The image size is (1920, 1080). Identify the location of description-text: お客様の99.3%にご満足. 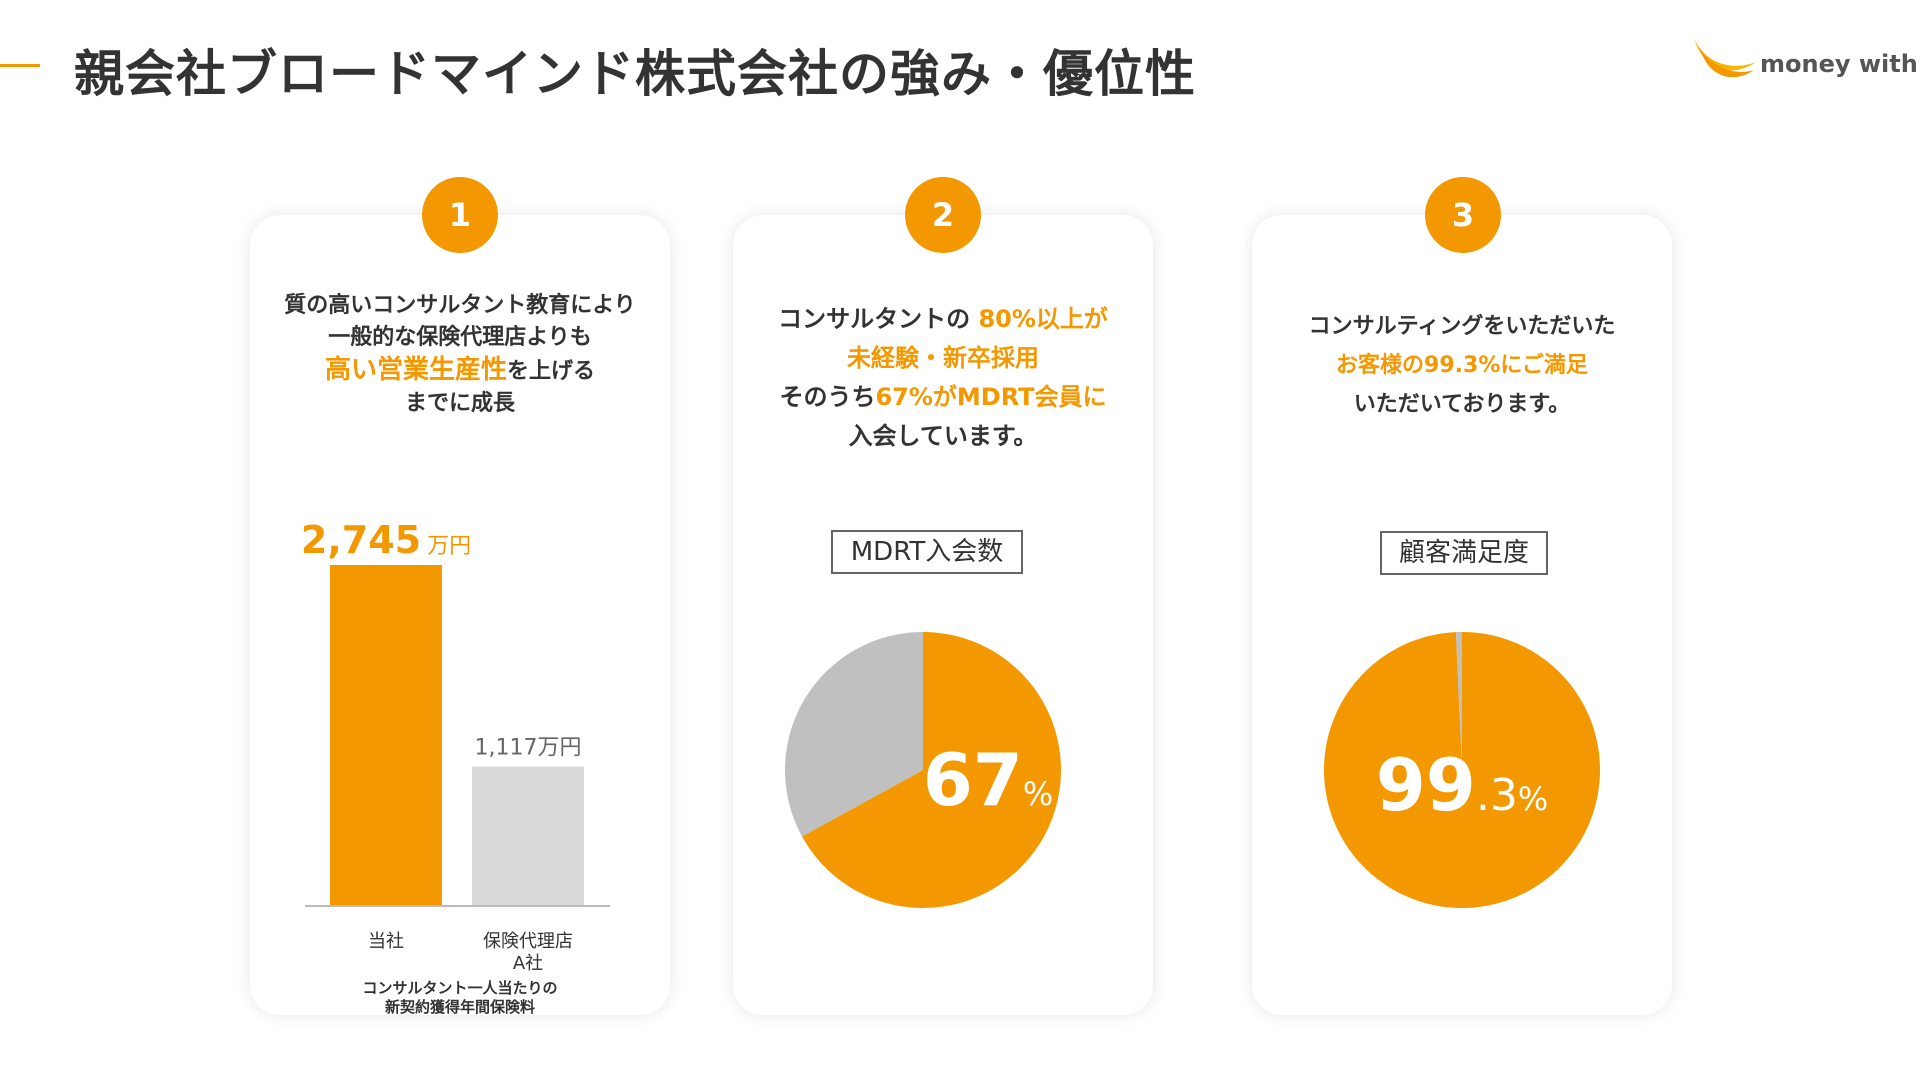
(1462, 365).